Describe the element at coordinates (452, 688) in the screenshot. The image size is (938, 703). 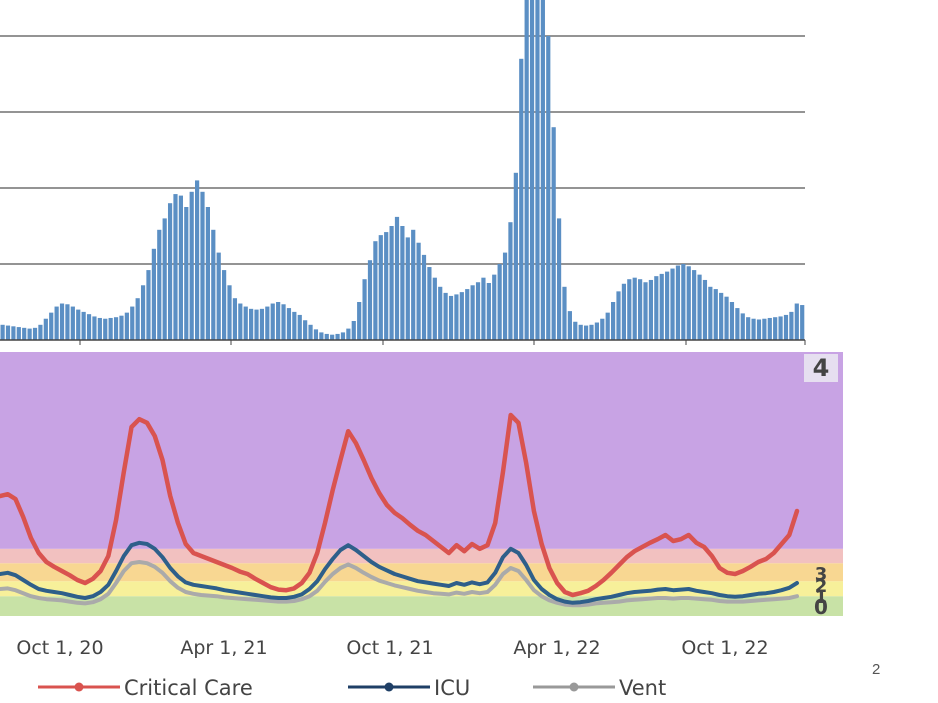
I see `legend-label-icu: ICU` at that location.